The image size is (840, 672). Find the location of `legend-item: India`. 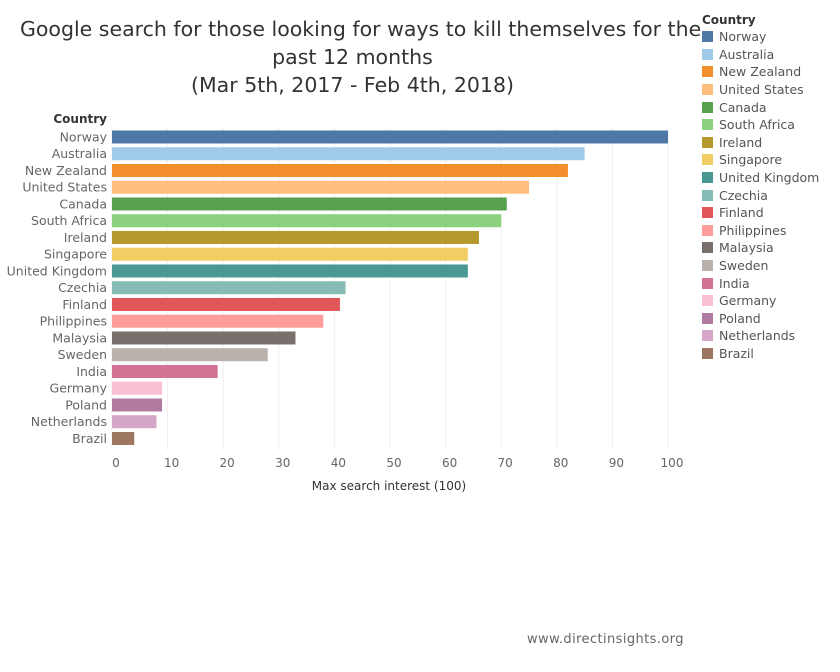

legend-item: India is located at coordinates (770, 283).